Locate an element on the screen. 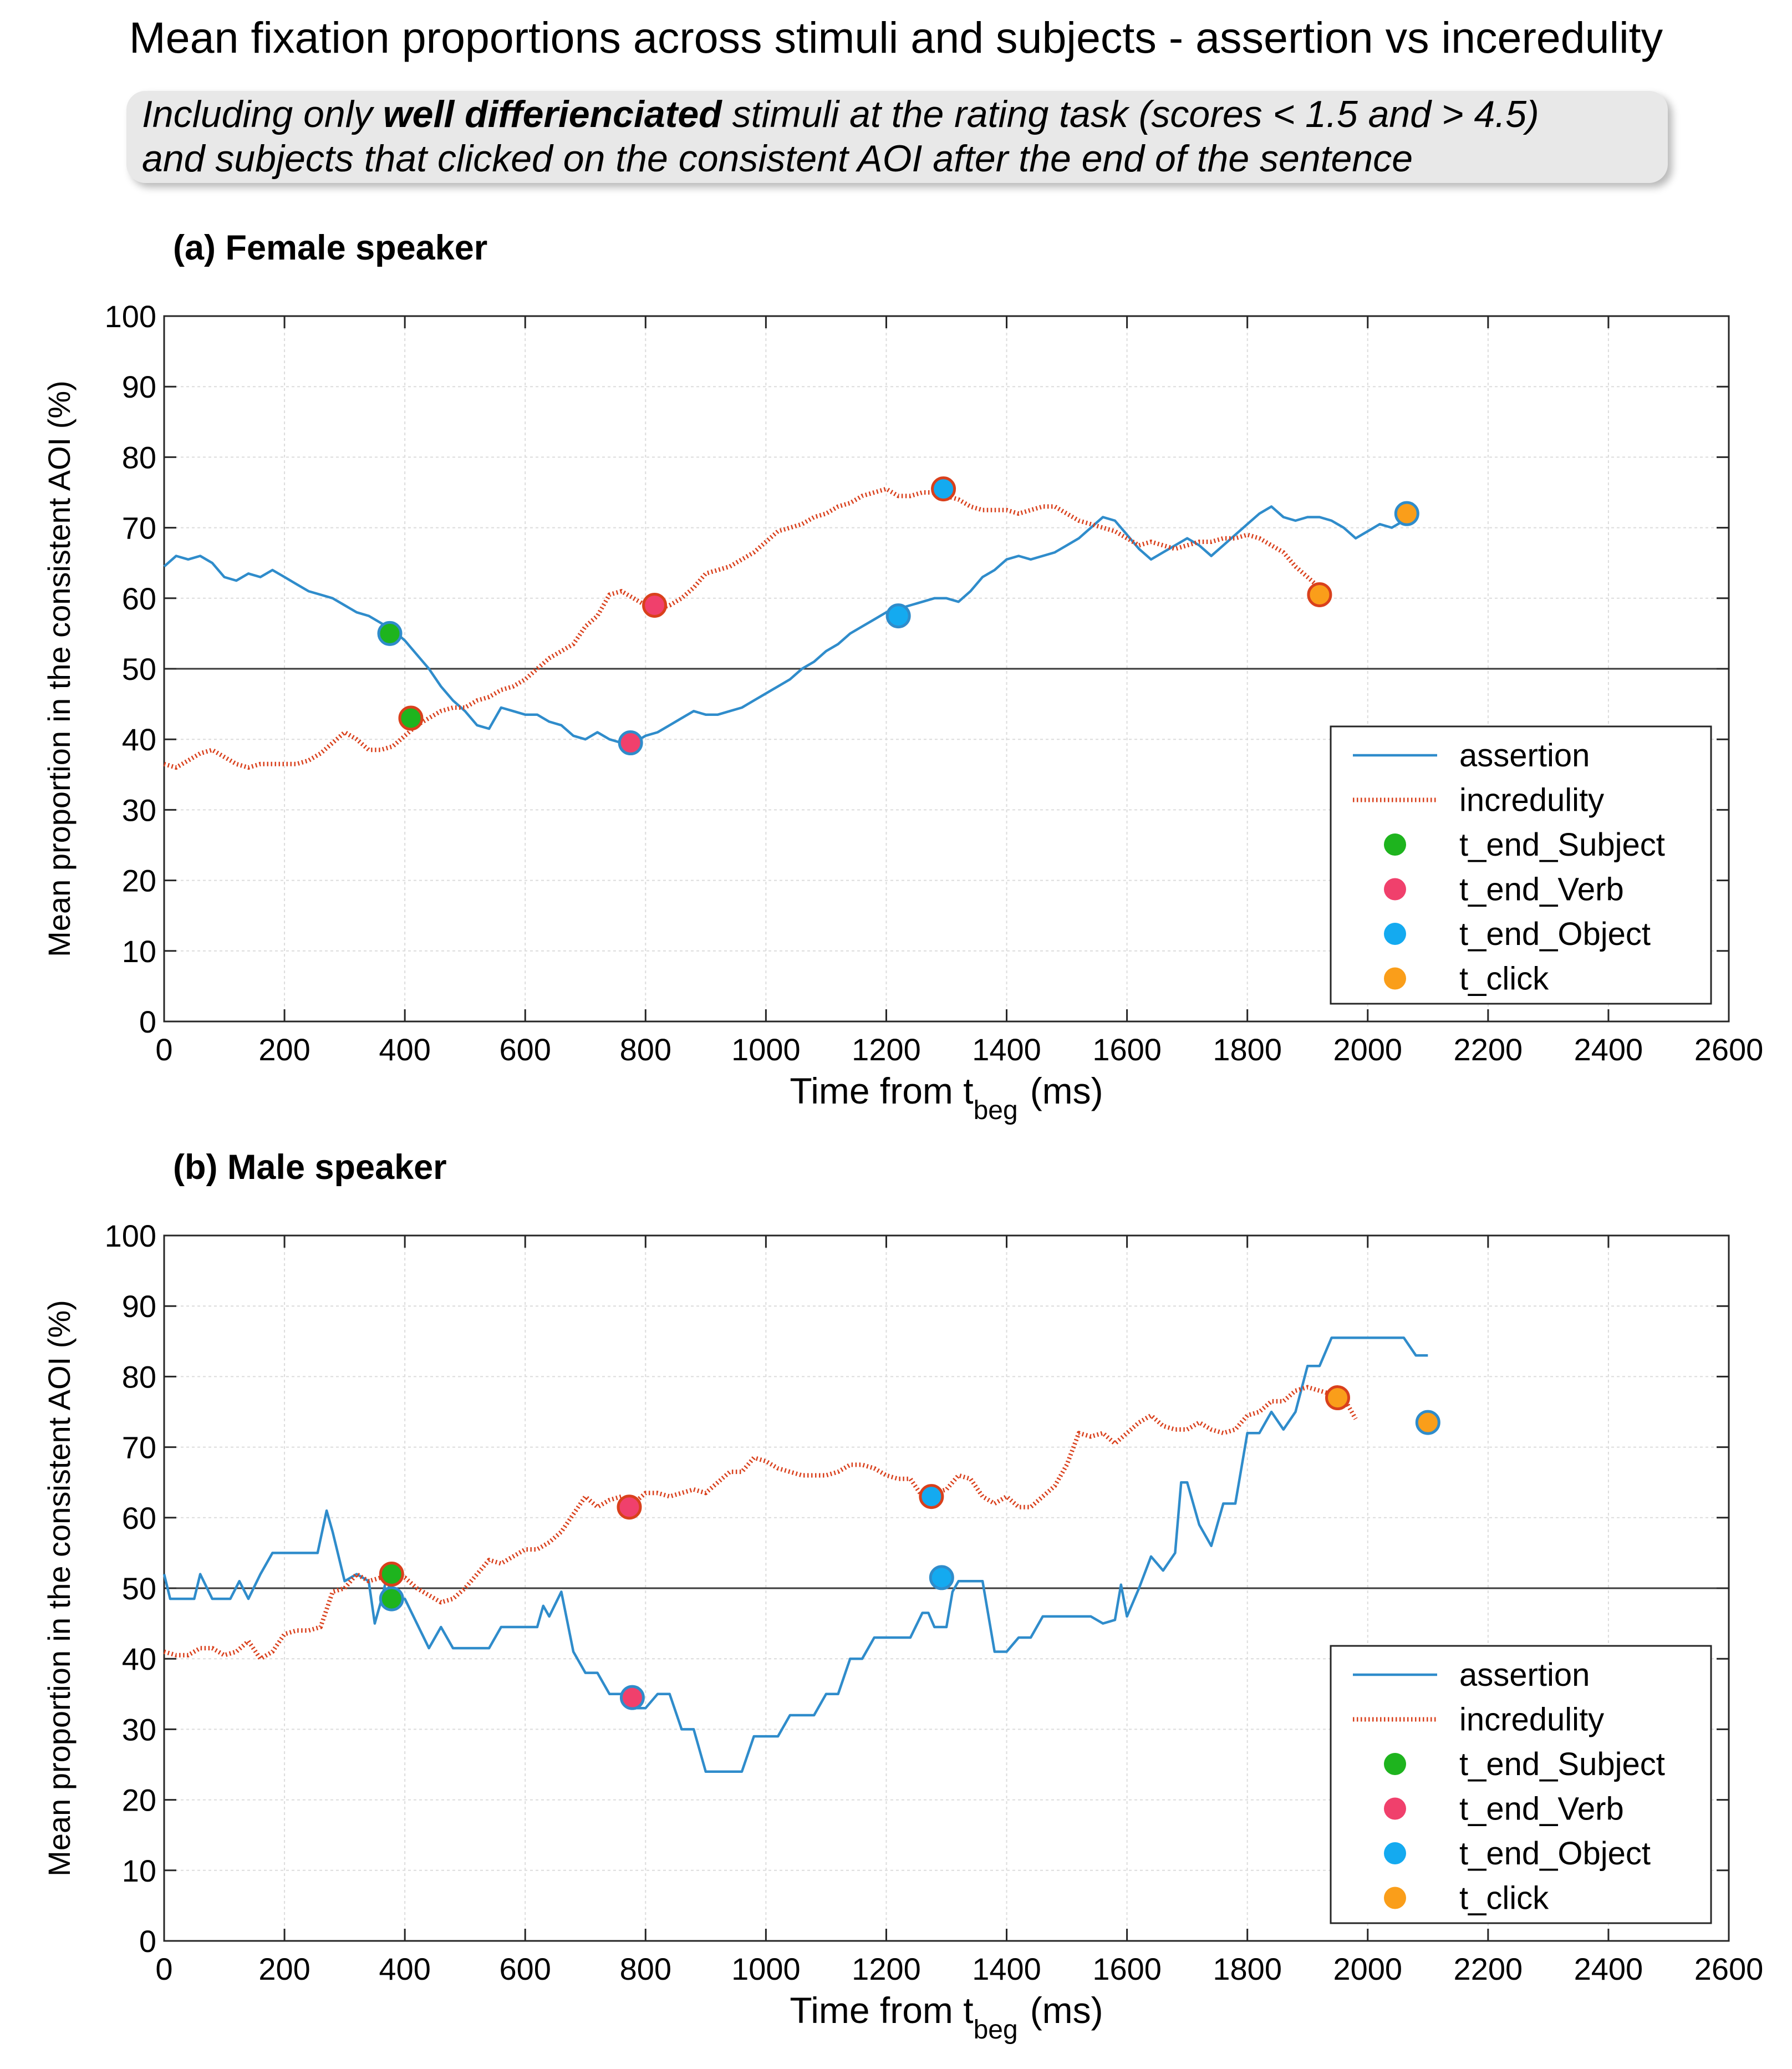  panel-title: (a) Female speaker is located at coordinates (330, 248).